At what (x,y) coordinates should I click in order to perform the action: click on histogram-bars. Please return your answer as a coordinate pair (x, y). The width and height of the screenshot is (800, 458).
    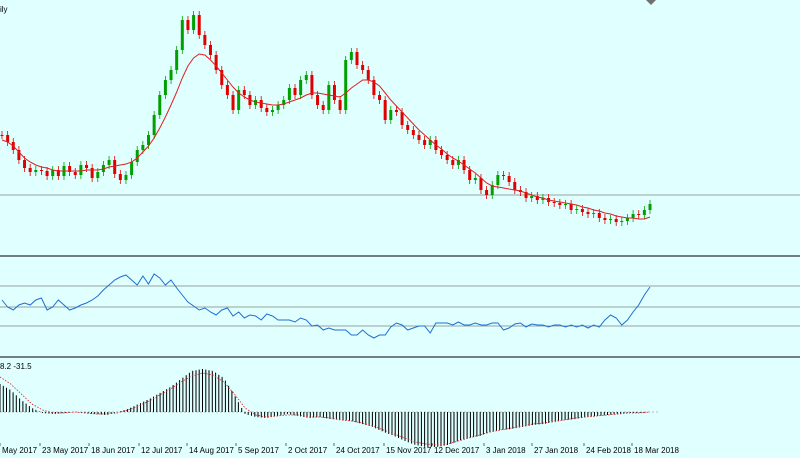
    Looking at the image, I should click on (324, 408).